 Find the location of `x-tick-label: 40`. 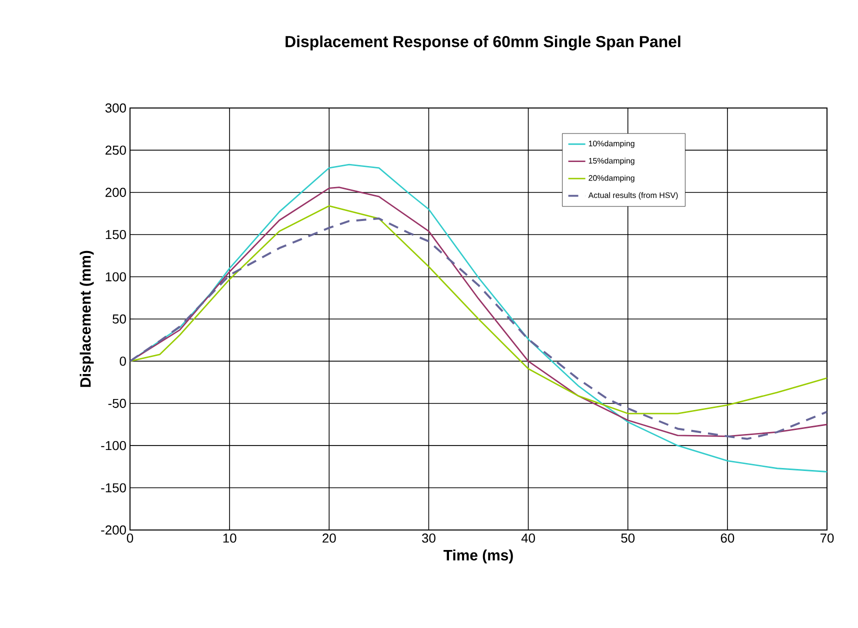

x-tick-label: 40 is located at coordinates (528, 538).